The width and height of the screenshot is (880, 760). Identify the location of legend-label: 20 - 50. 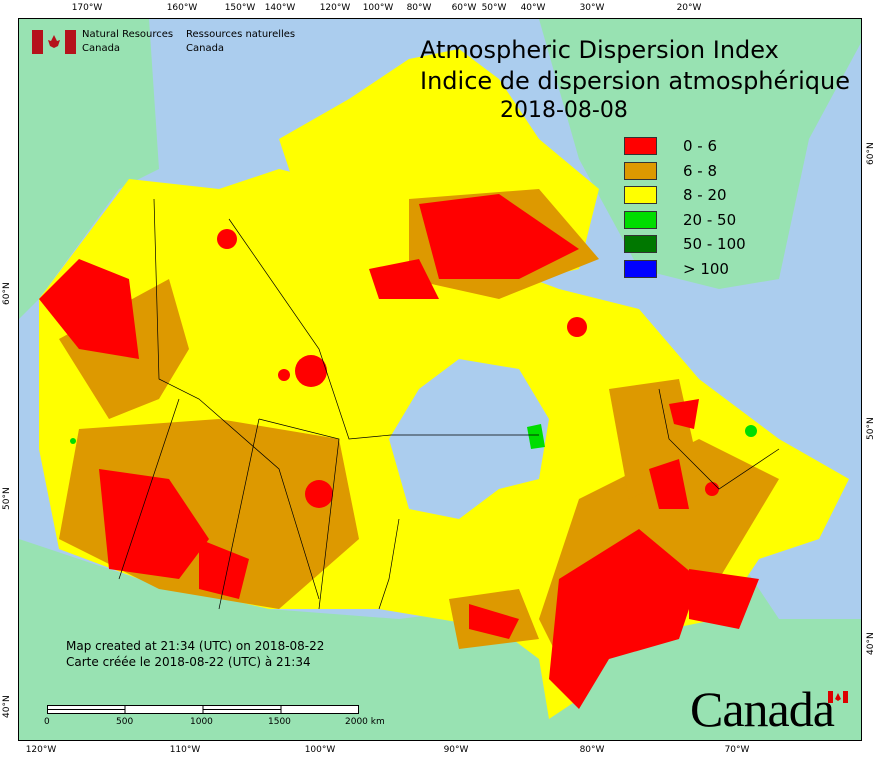
(710, 219).